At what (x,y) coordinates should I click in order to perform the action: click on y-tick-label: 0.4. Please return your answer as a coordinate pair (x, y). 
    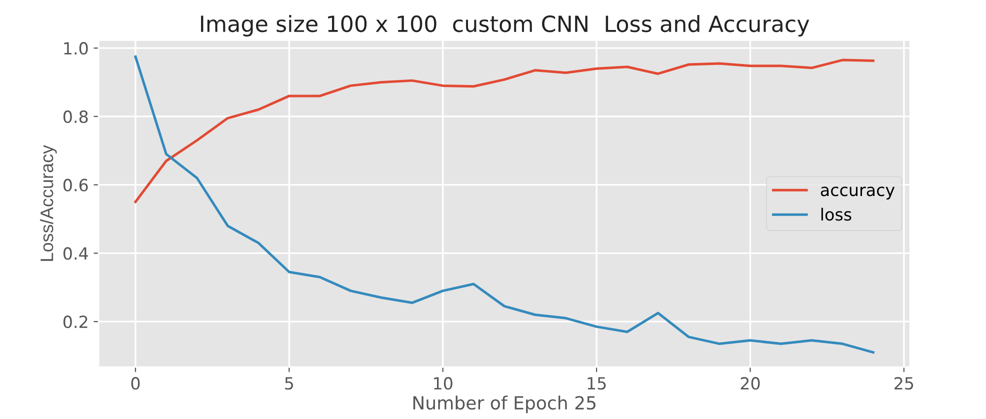
    Looking at the image, I should click on (75, 253).